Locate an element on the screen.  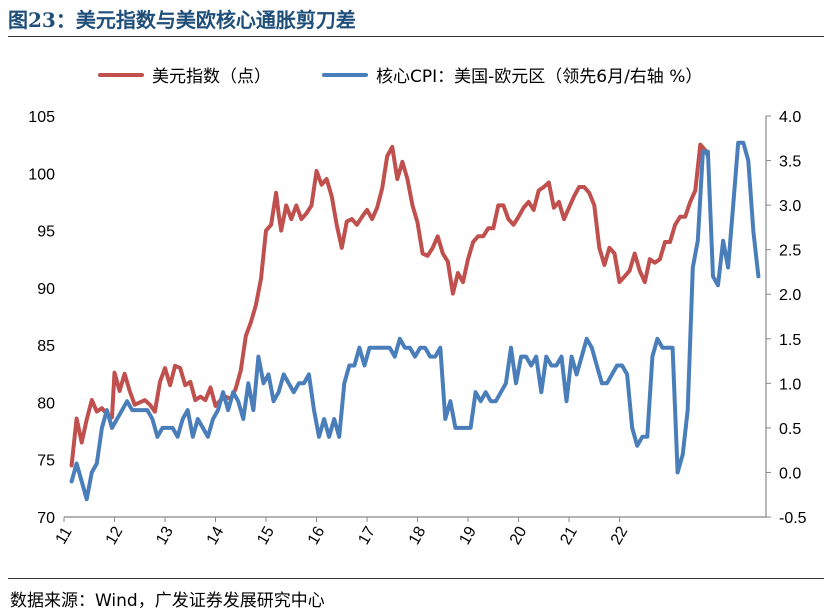
right-y-tick-label: 3.0 is located at coordinates (790, 206).